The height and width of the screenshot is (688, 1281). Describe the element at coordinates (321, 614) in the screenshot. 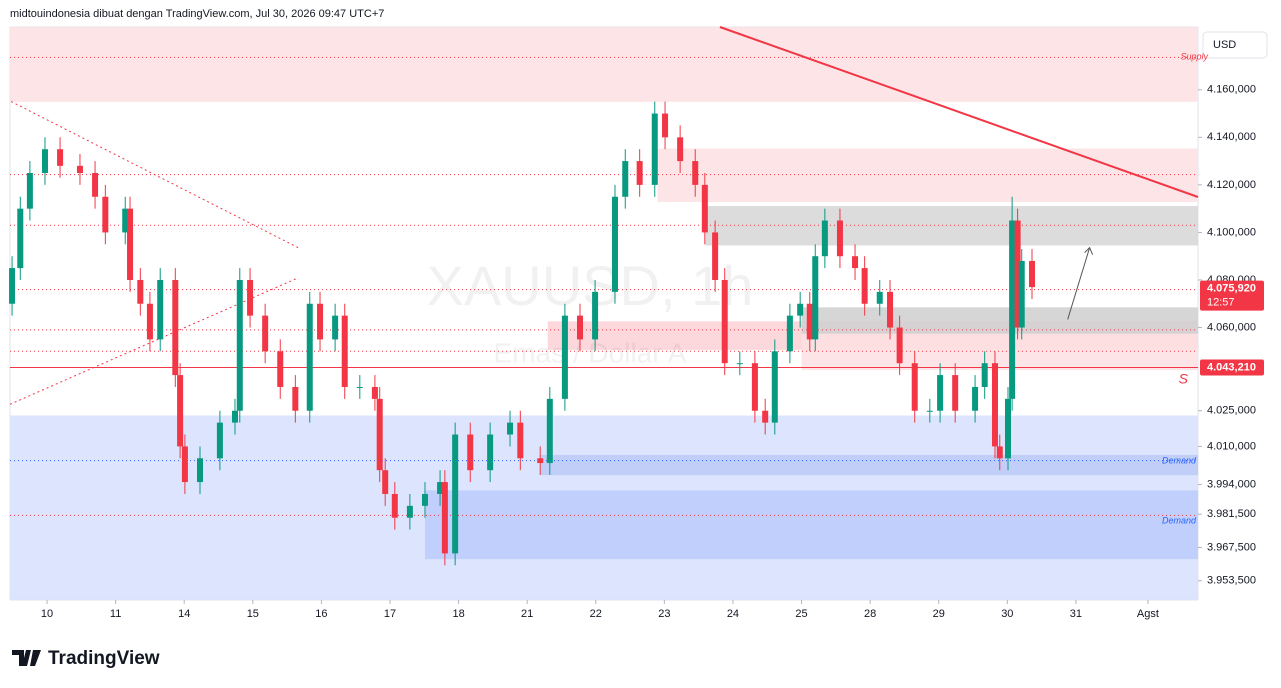

I see `x-tick-label: 16` at that location.